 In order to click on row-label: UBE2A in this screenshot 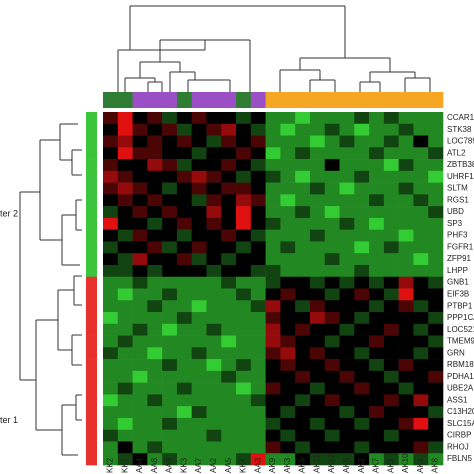, I will do `click(460, 388)`.